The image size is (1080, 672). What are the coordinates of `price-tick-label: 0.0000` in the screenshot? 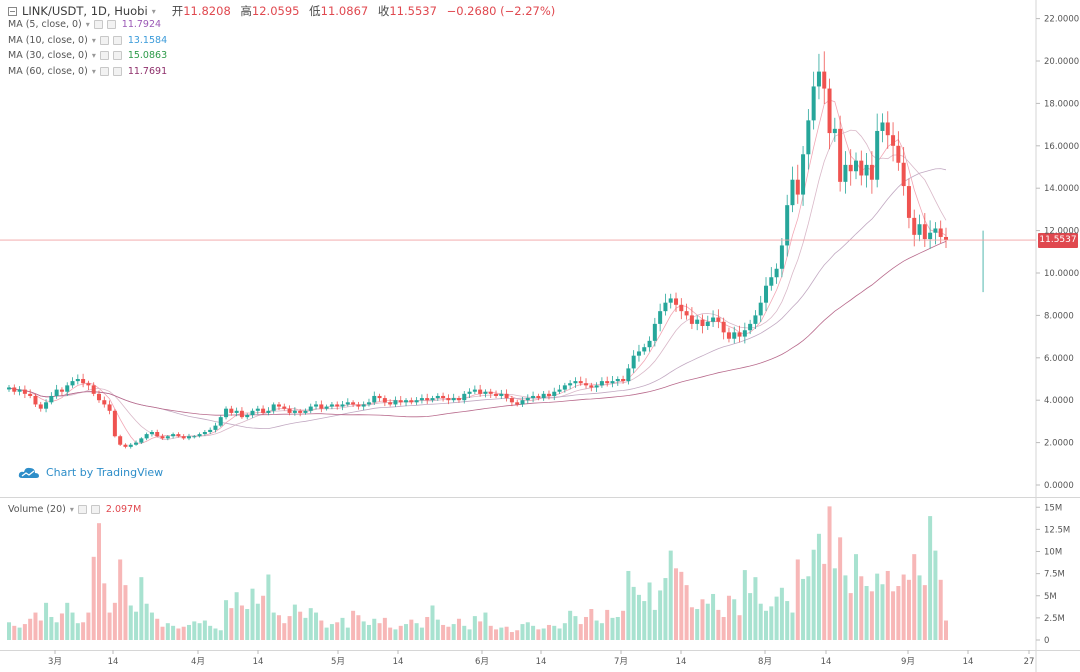 It's located at (1059, 486).